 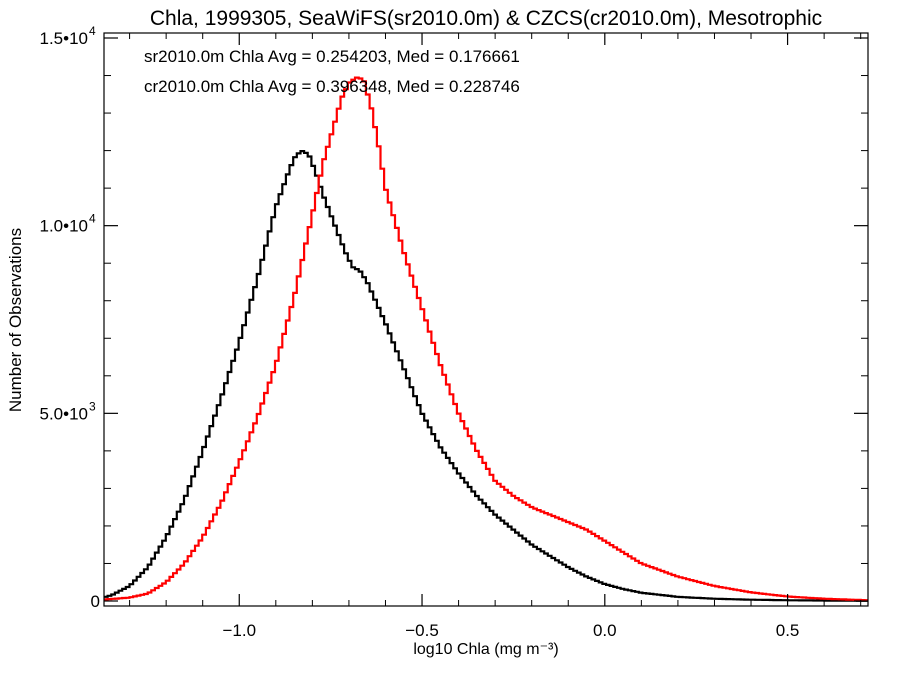 What do you see at coordinates (64, 38) in the screenshot?
I see `y-tick-label: 1.5•10` at bounding box center [64, 38].